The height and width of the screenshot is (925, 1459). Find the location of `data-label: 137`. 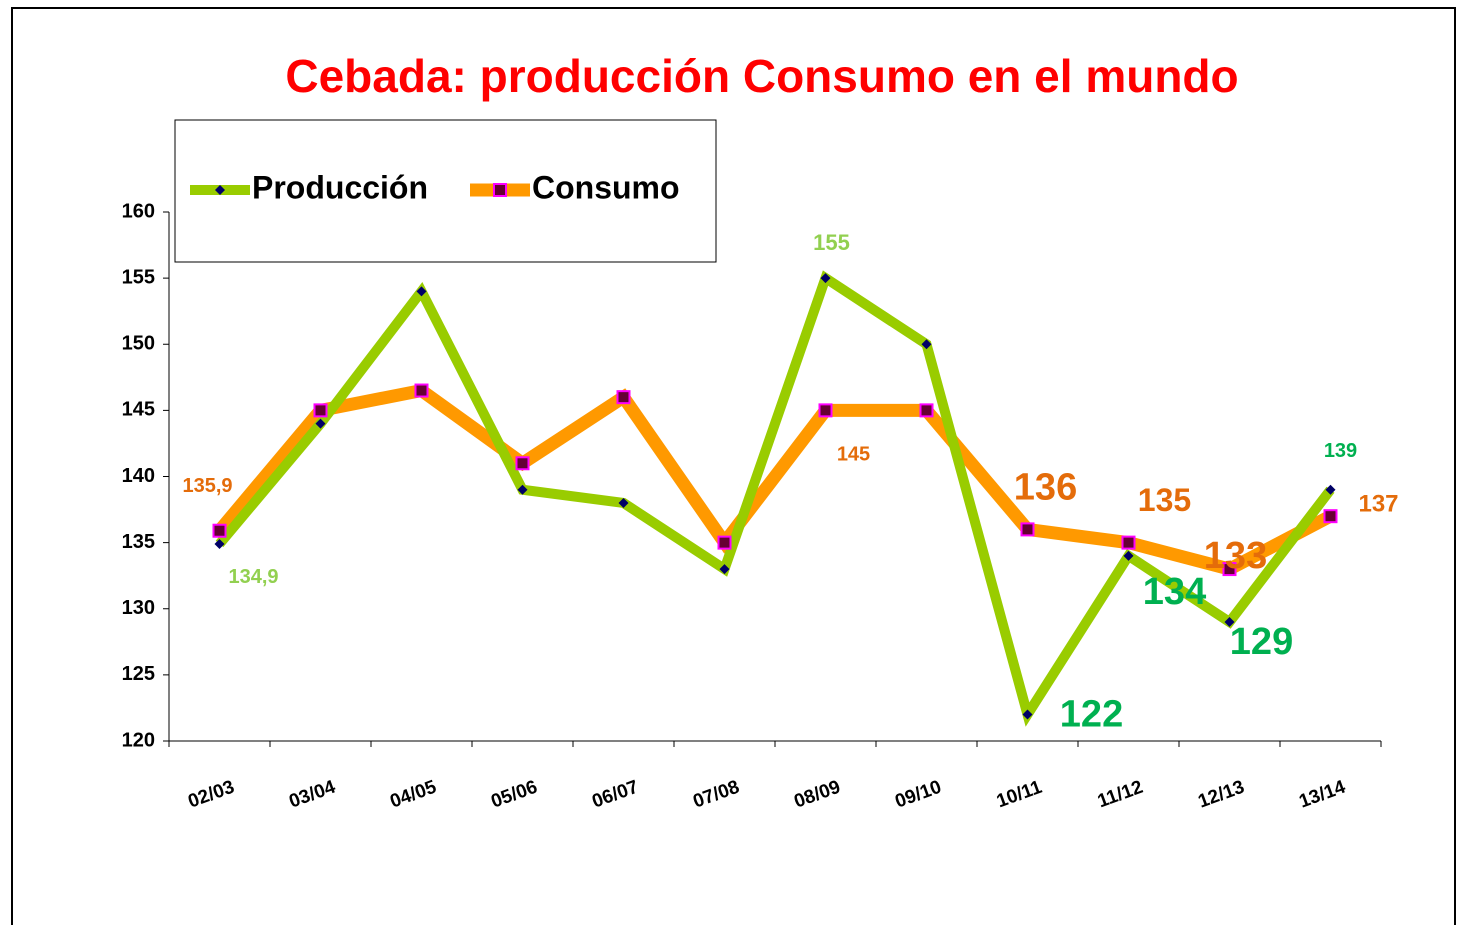

data-label: 137 is located at coordinates (1378, 504).